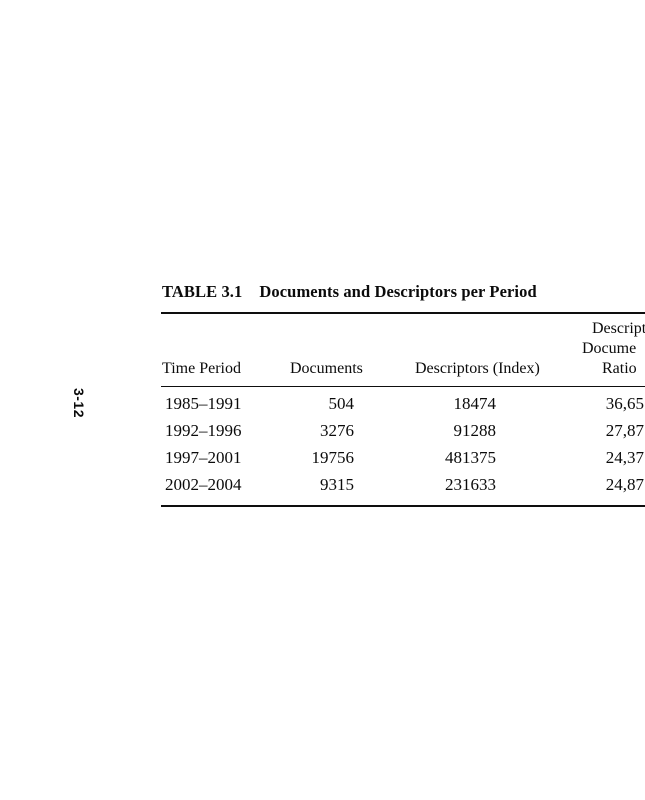  Describe the element at coordinates (618, 328) in the screenshot. I see `column-header-ratio-line1: Descript` at that location.